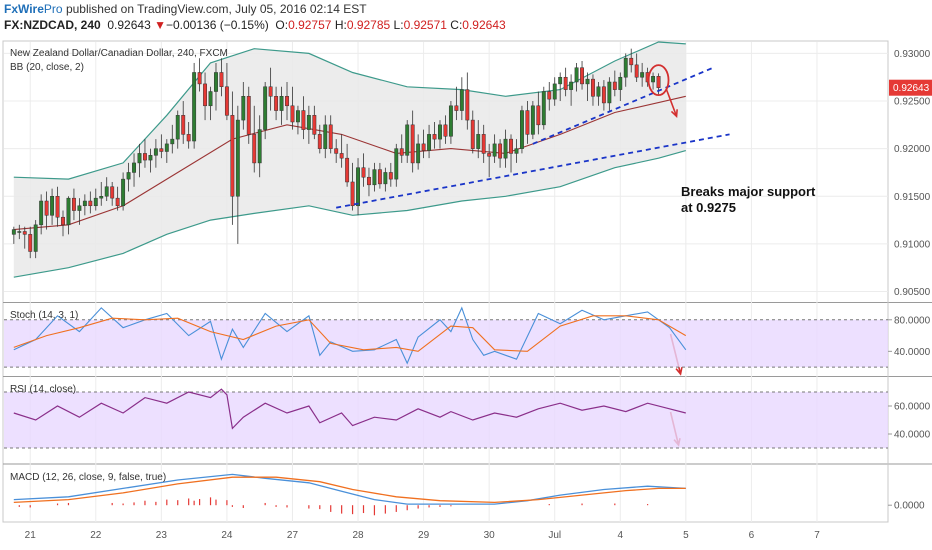  What do you see at coordinates (47, 67) in the screenshot?
I see `bb-indicator-label: BB (20, close, 2)` at bounding box center [47, 67].